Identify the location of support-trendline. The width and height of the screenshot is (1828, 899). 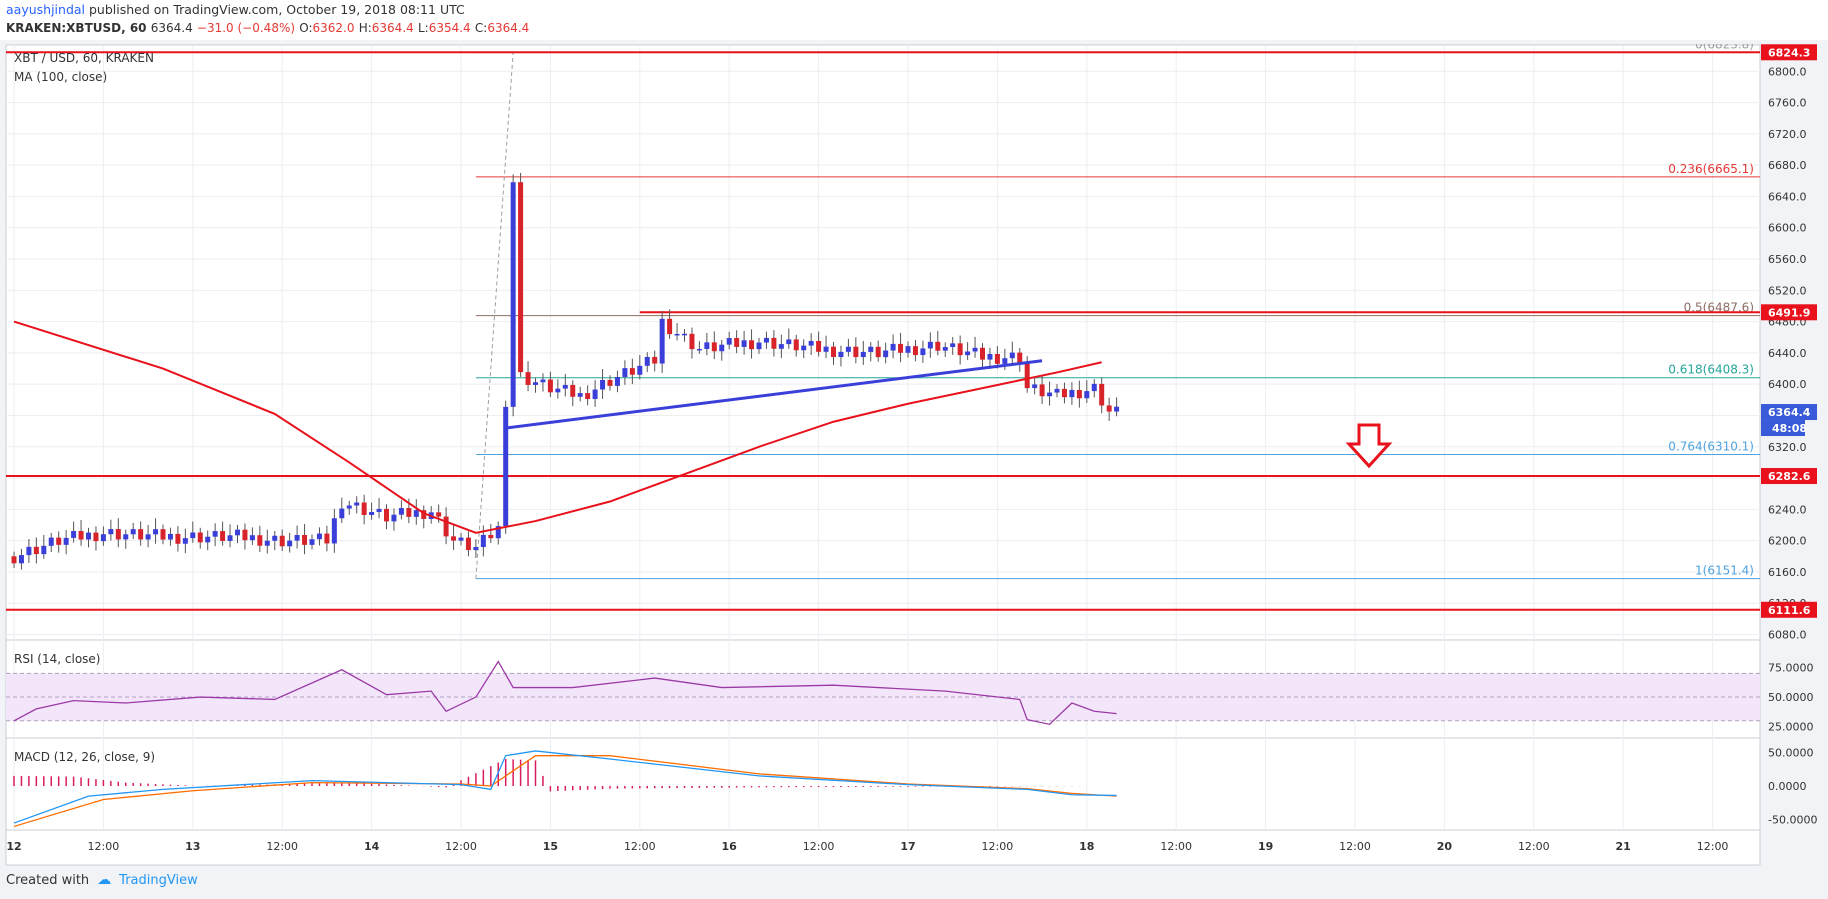
(774, 394).